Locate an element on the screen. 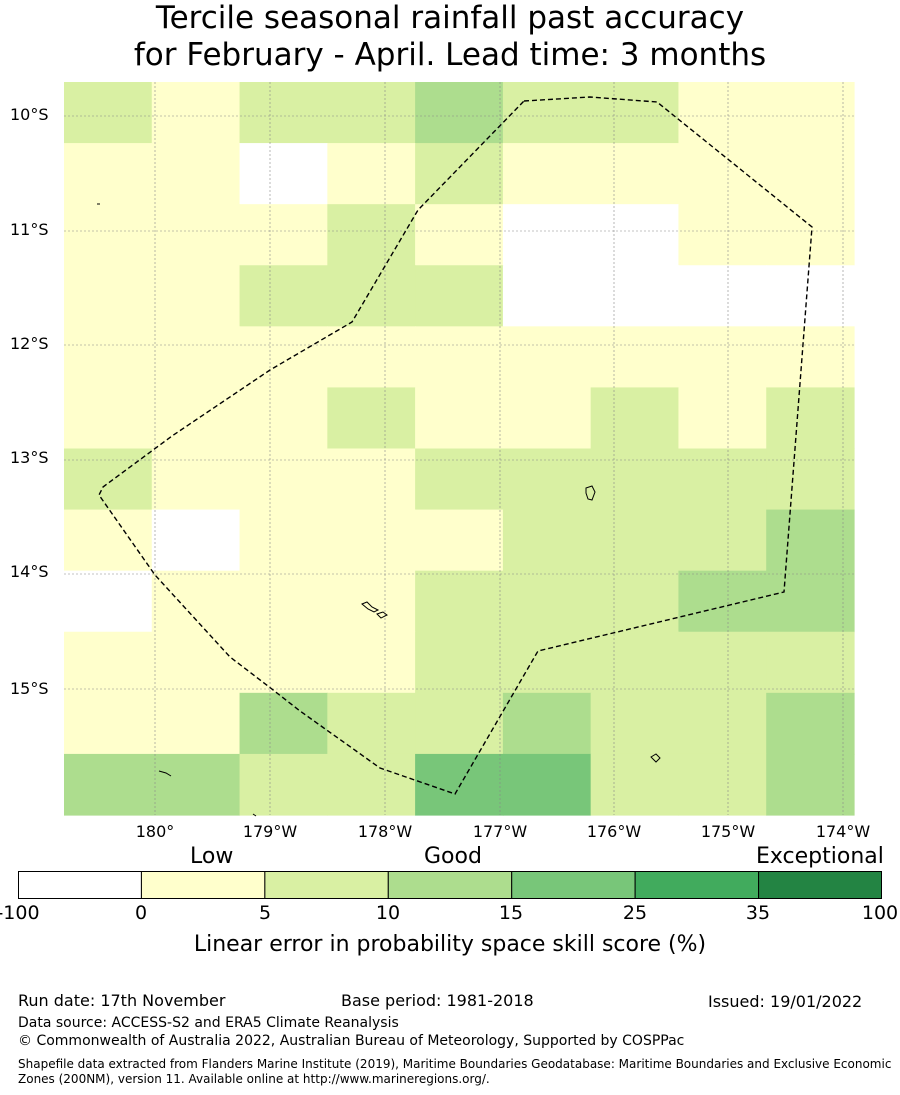  colorbar-tick-2: 5 is located at coordinates (265, 913).